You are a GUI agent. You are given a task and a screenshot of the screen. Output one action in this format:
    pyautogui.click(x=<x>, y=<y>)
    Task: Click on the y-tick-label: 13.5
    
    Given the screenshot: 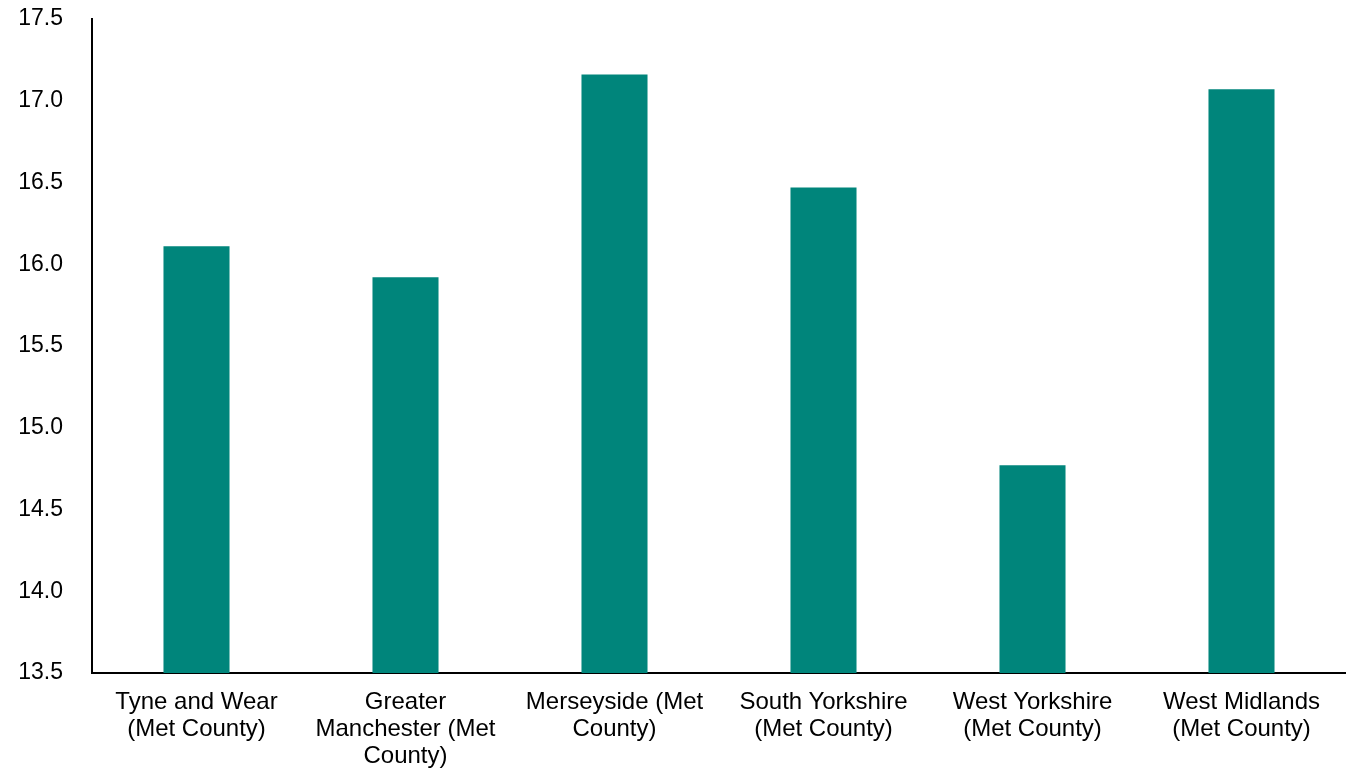 What is the action you would take?
    pyautogui.click(x=40, y=671)
    